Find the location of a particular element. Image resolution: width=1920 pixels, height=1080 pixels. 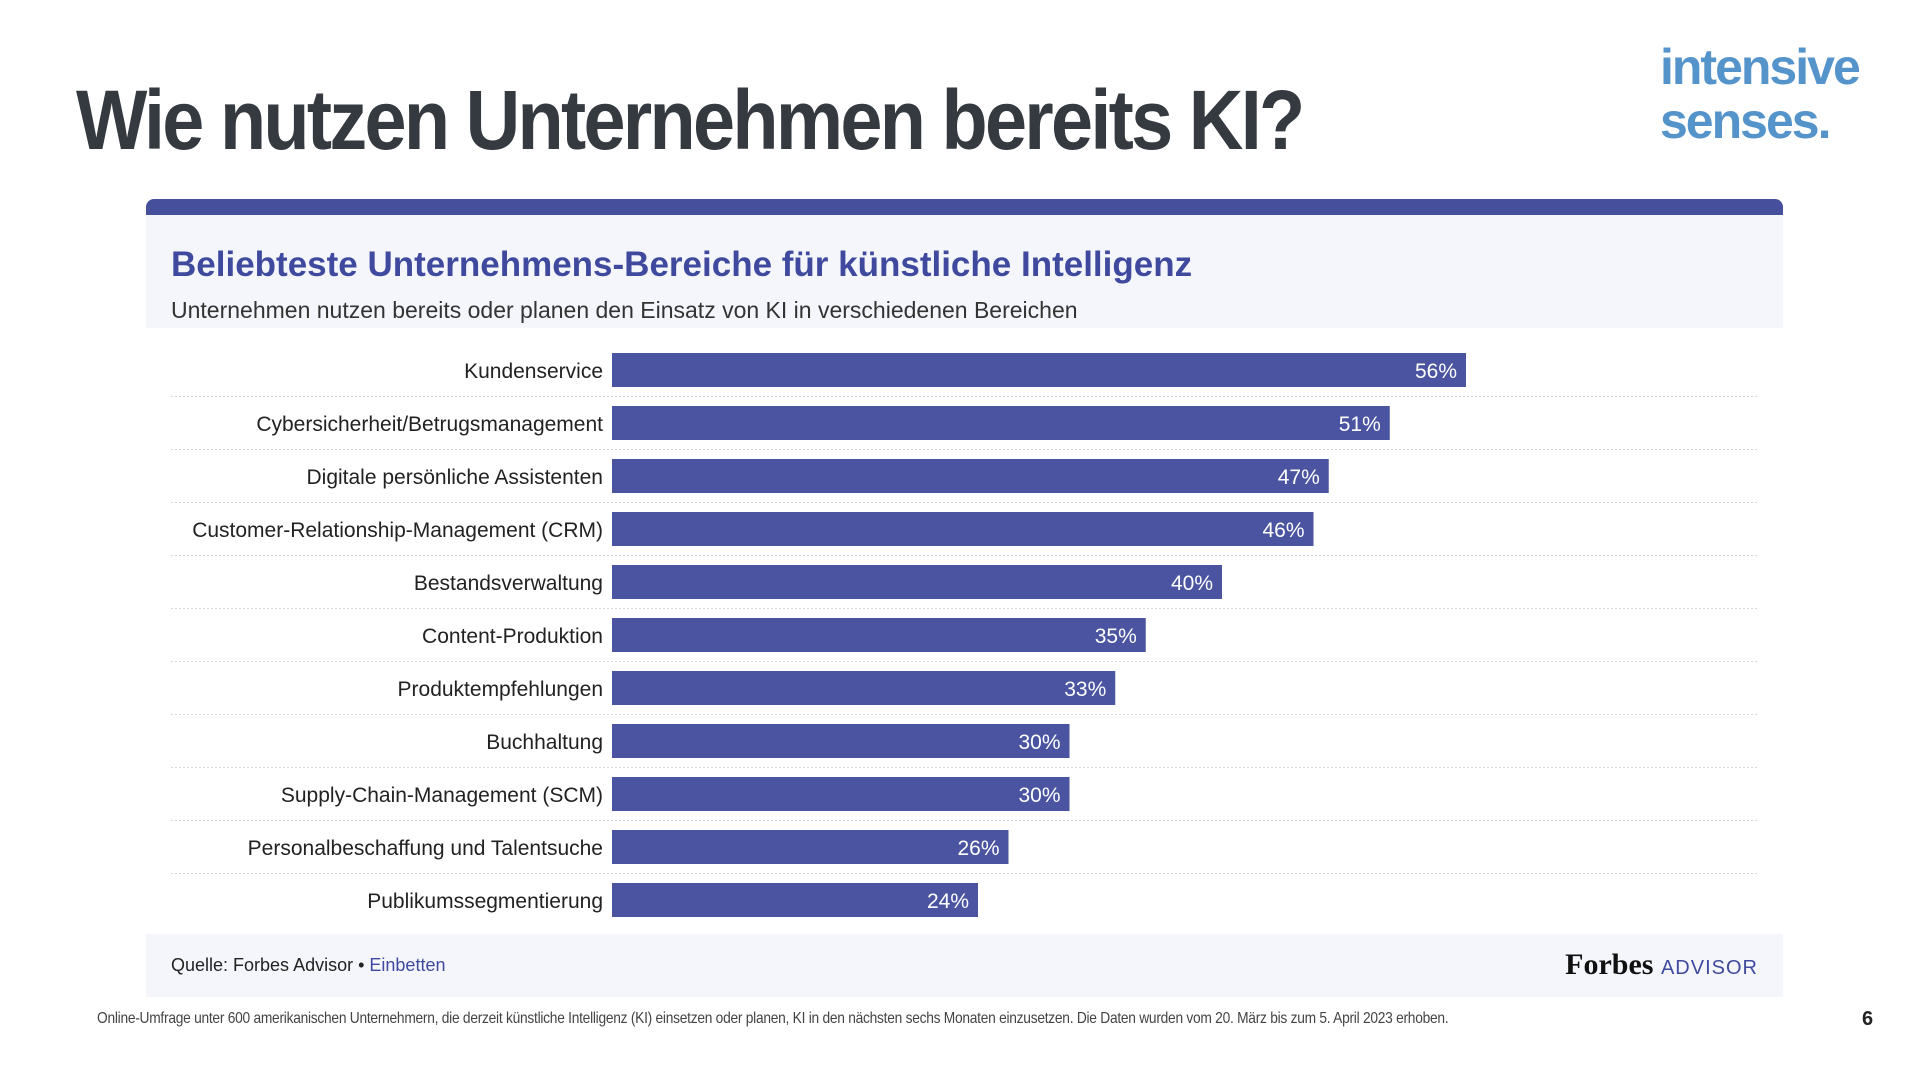

source-text: Quelle: Forbes Advisor • Einbetten is located at coordinates (308, 965).